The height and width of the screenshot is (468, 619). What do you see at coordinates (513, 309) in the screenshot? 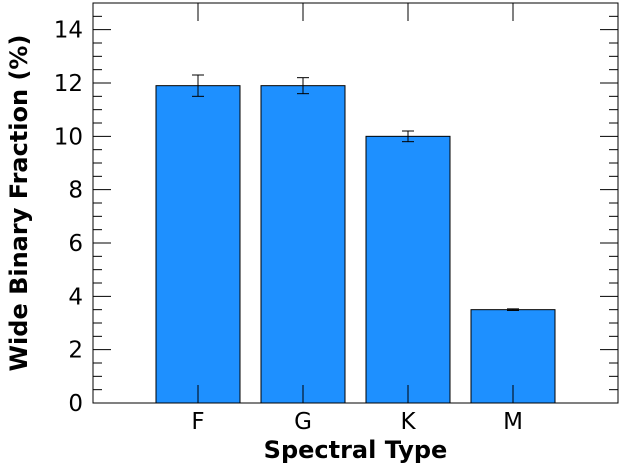
I see `error-bar-m` at bounding box center [513, 309].